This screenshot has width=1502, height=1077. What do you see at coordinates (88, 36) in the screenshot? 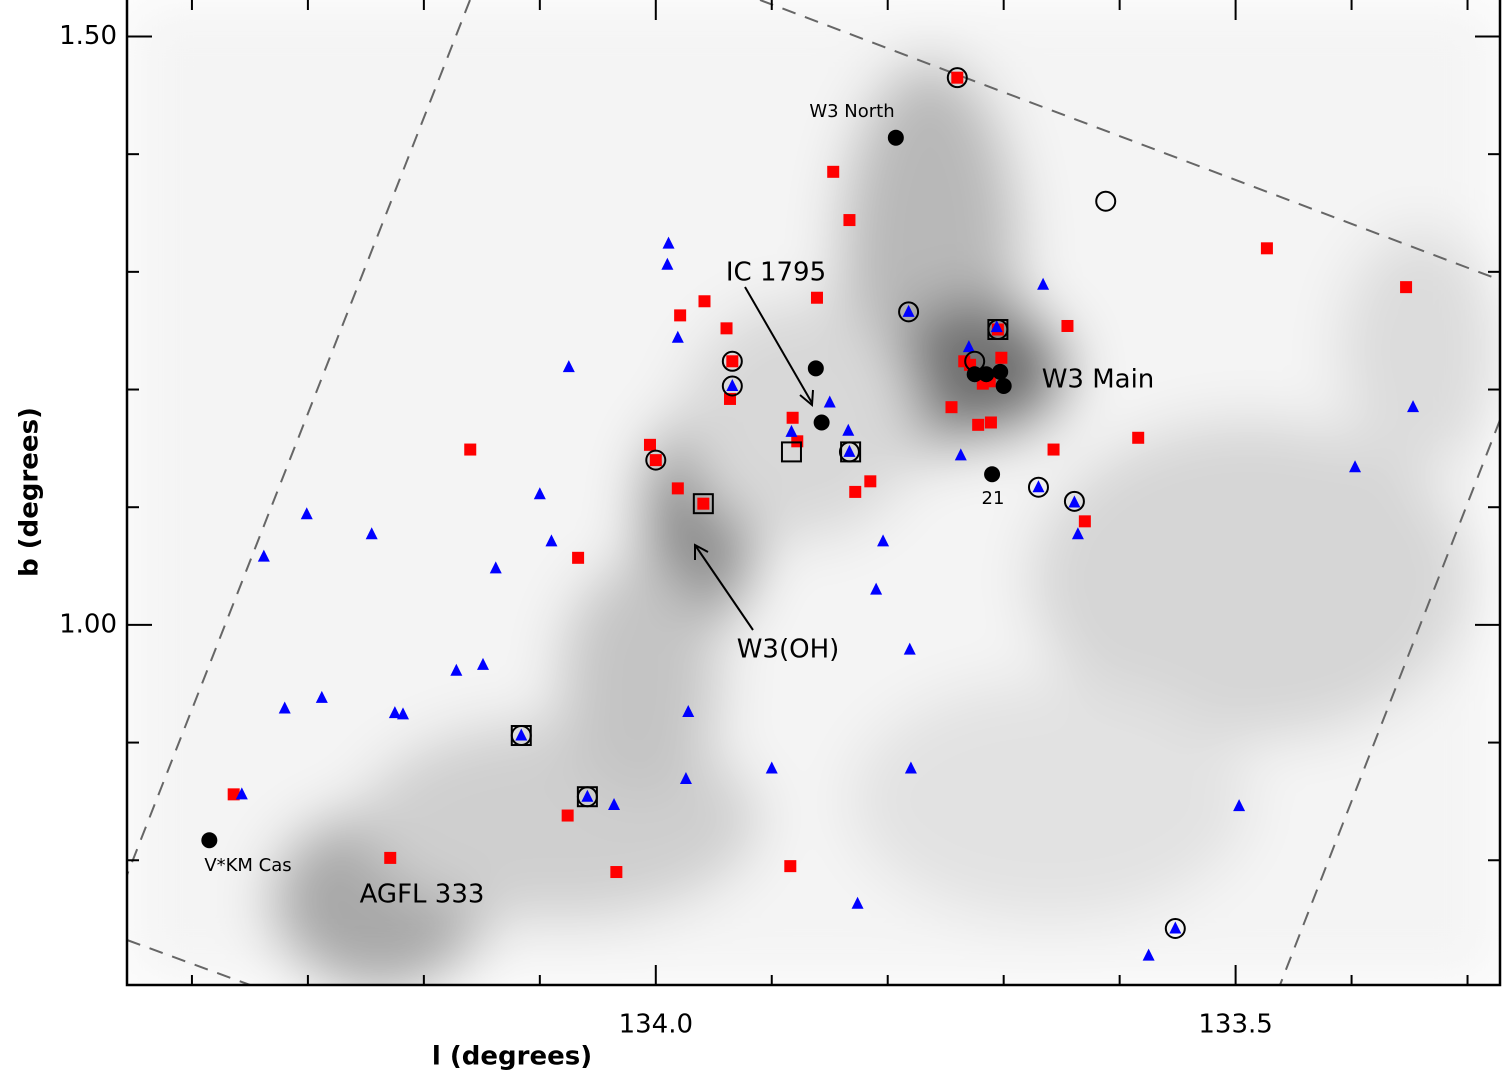
I see `y-tick-label: 1.50` at bounding box center [88, 36].